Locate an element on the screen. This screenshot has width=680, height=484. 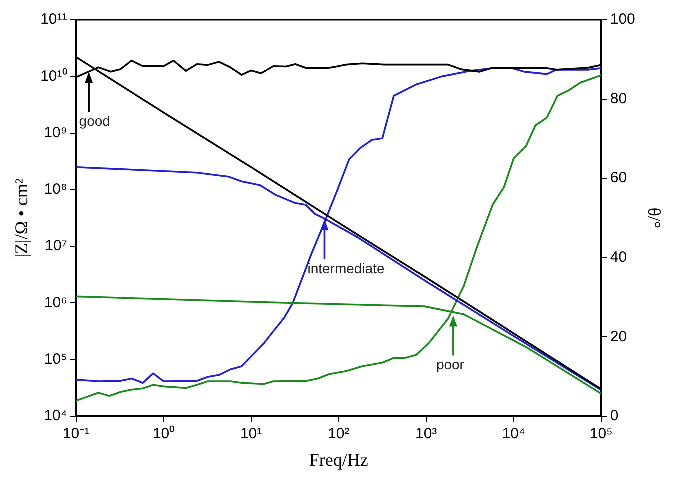
x-tick-label: 10⁻¹ is located at coordinates (76, 434).